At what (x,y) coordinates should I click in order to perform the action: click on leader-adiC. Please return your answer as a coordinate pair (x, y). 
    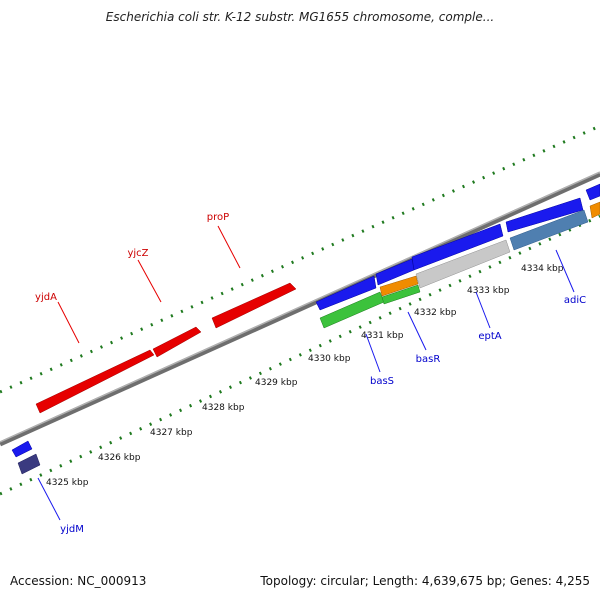
    Looking at the image, I should click on (565, 271).